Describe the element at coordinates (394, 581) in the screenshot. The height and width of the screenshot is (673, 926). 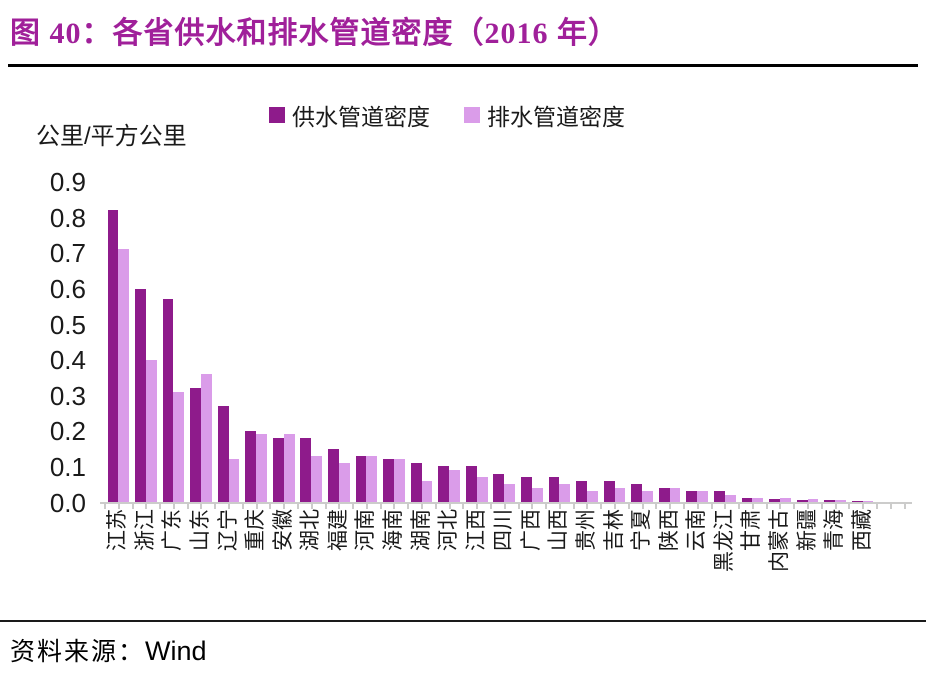
I see `x-category-label-11: 海南` at that location.